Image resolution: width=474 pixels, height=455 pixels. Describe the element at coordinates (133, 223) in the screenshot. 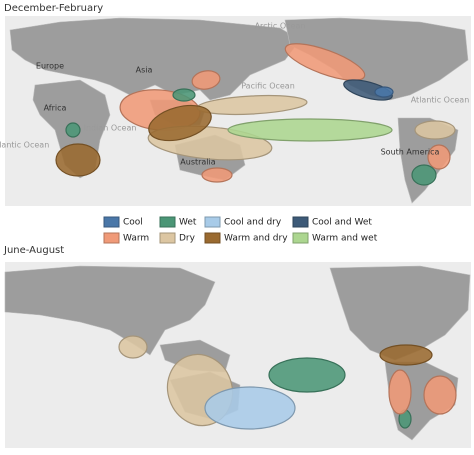

I see `legend-label: Cool` at that location.